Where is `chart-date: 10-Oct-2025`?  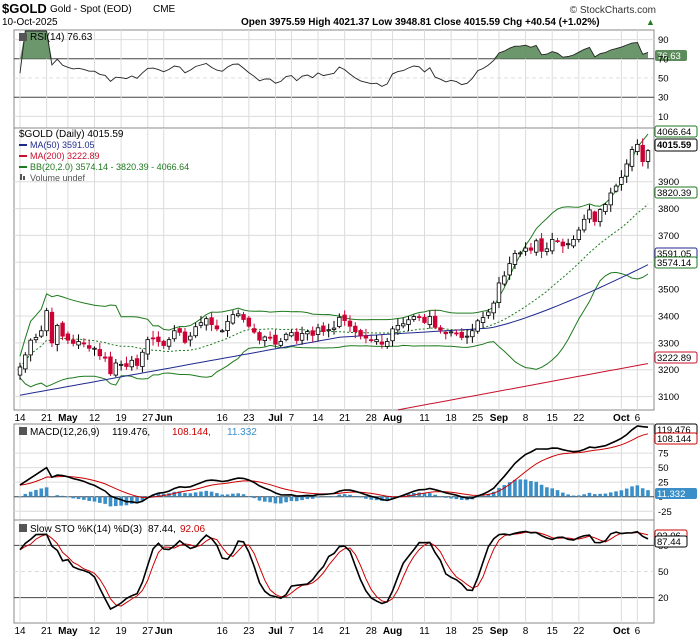
chart-date: 10-Oct-2025 is located at coordinates (30, 22).